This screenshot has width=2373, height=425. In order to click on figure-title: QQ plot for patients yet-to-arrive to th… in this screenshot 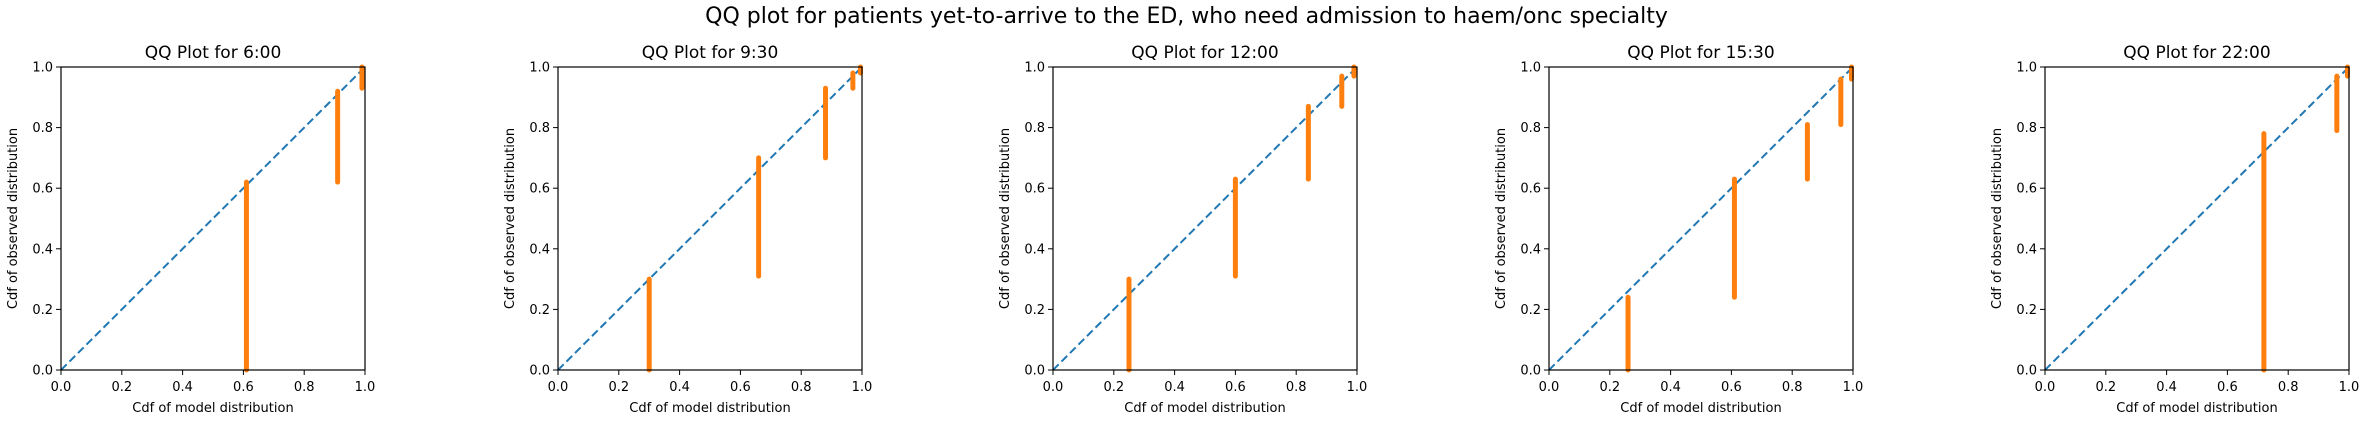, I will do `click(1186, 16)`.